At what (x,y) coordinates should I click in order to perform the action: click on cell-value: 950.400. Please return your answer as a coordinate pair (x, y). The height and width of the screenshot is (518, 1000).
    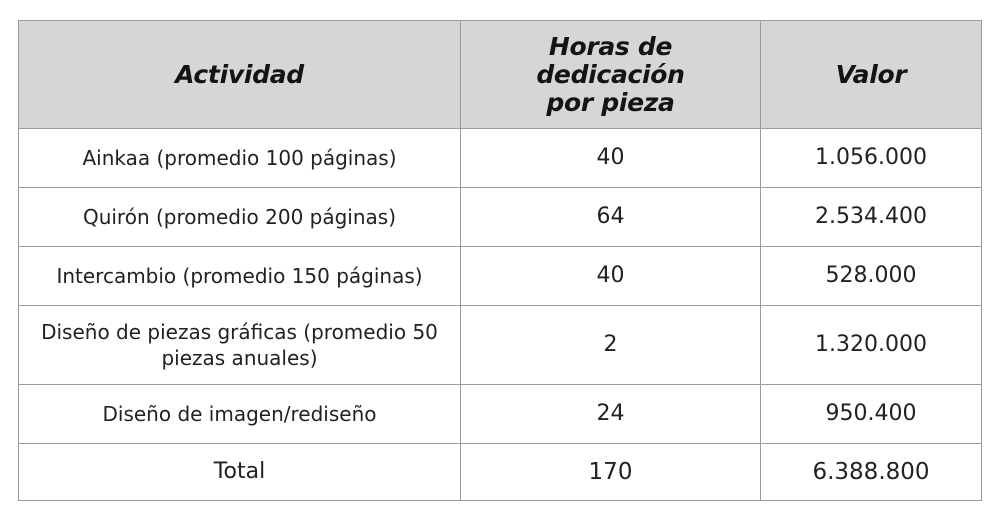
    Looking at the image, I should click on (871, 414).